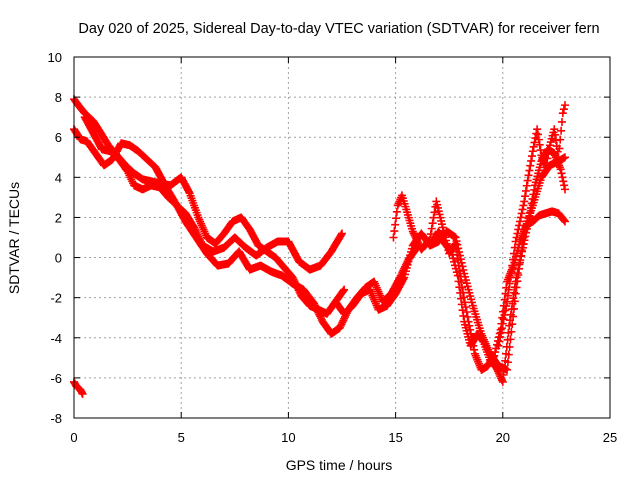  I want to click on y-tick-label: 4, so click(58, 177).